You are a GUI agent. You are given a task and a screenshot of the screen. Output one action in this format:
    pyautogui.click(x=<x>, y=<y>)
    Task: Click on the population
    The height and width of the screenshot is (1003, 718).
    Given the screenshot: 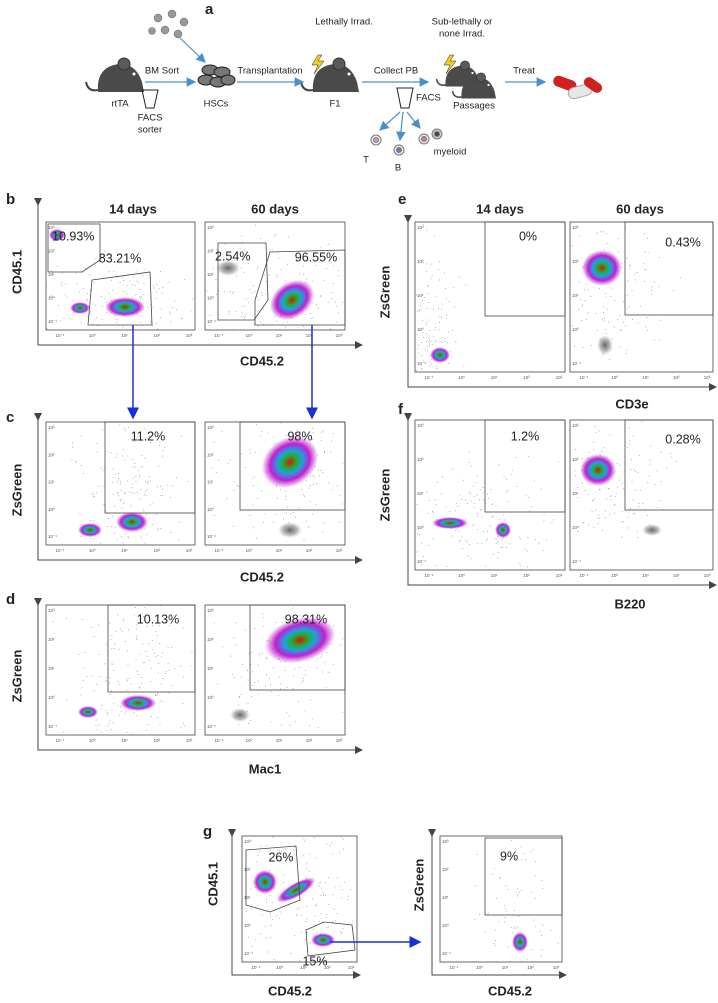 What is the action you would take?
    pyautogui.click(x=440, y=355)
    